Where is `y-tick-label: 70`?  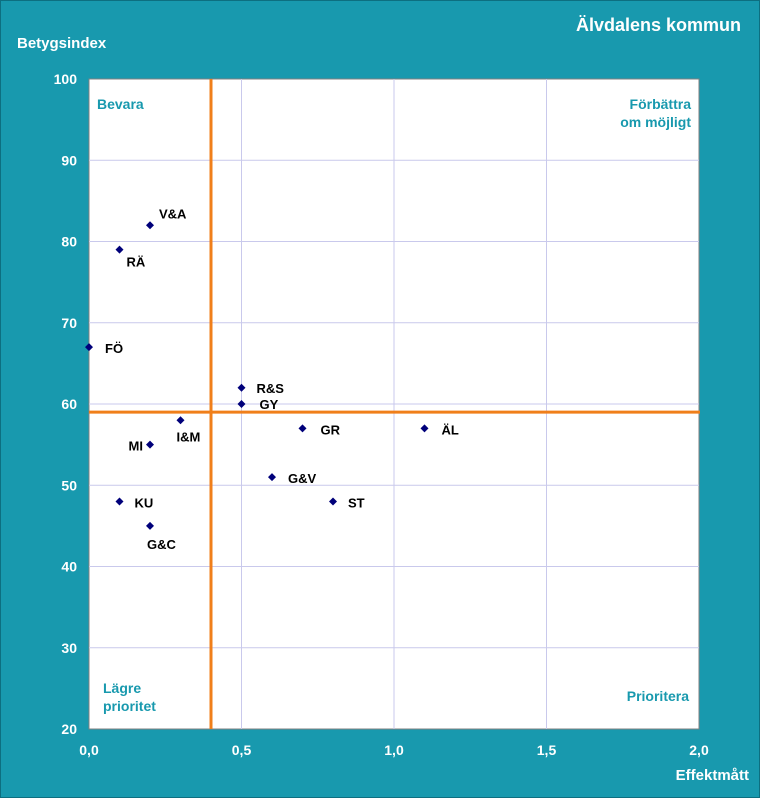
y-tick-label: 70 is located at coordinates (69, 323).